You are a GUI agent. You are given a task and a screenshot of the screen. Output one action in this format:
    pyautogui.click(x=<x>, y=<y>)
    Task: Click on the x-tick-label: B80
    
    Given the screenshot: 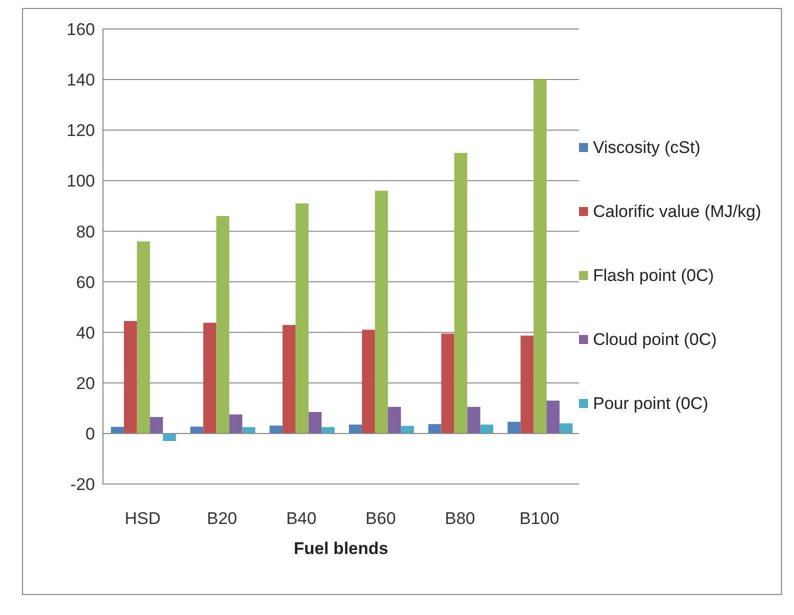 What is the action you would take?
    pyautogui.click(x=460, y=518)
    